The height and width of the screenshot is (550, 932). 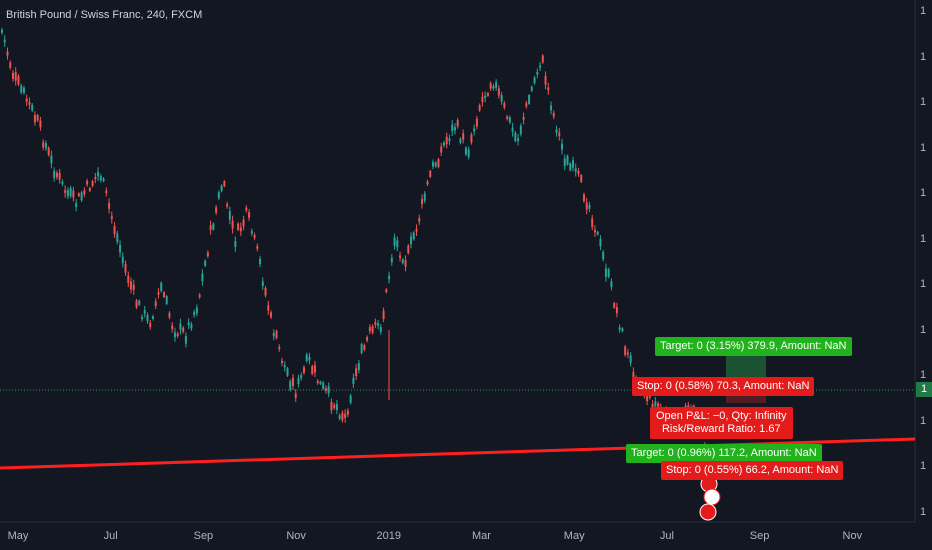 I want to click on target-label: Target: 0 (0.96%) 117.2, Amount: NaN, so click(x=724, y=453).